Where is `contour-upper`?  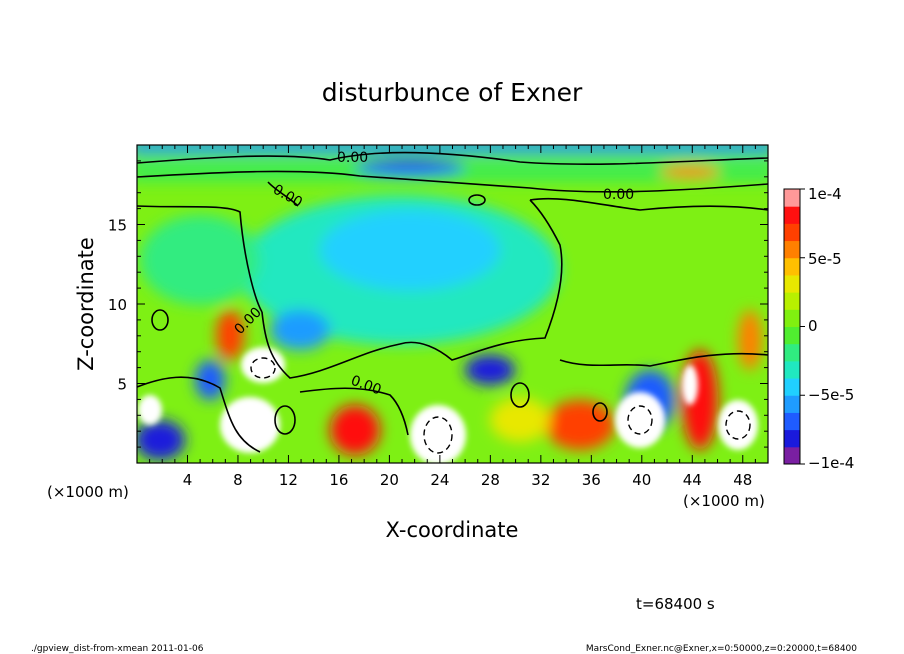
contour-upper is located at coordinates (452, 181).